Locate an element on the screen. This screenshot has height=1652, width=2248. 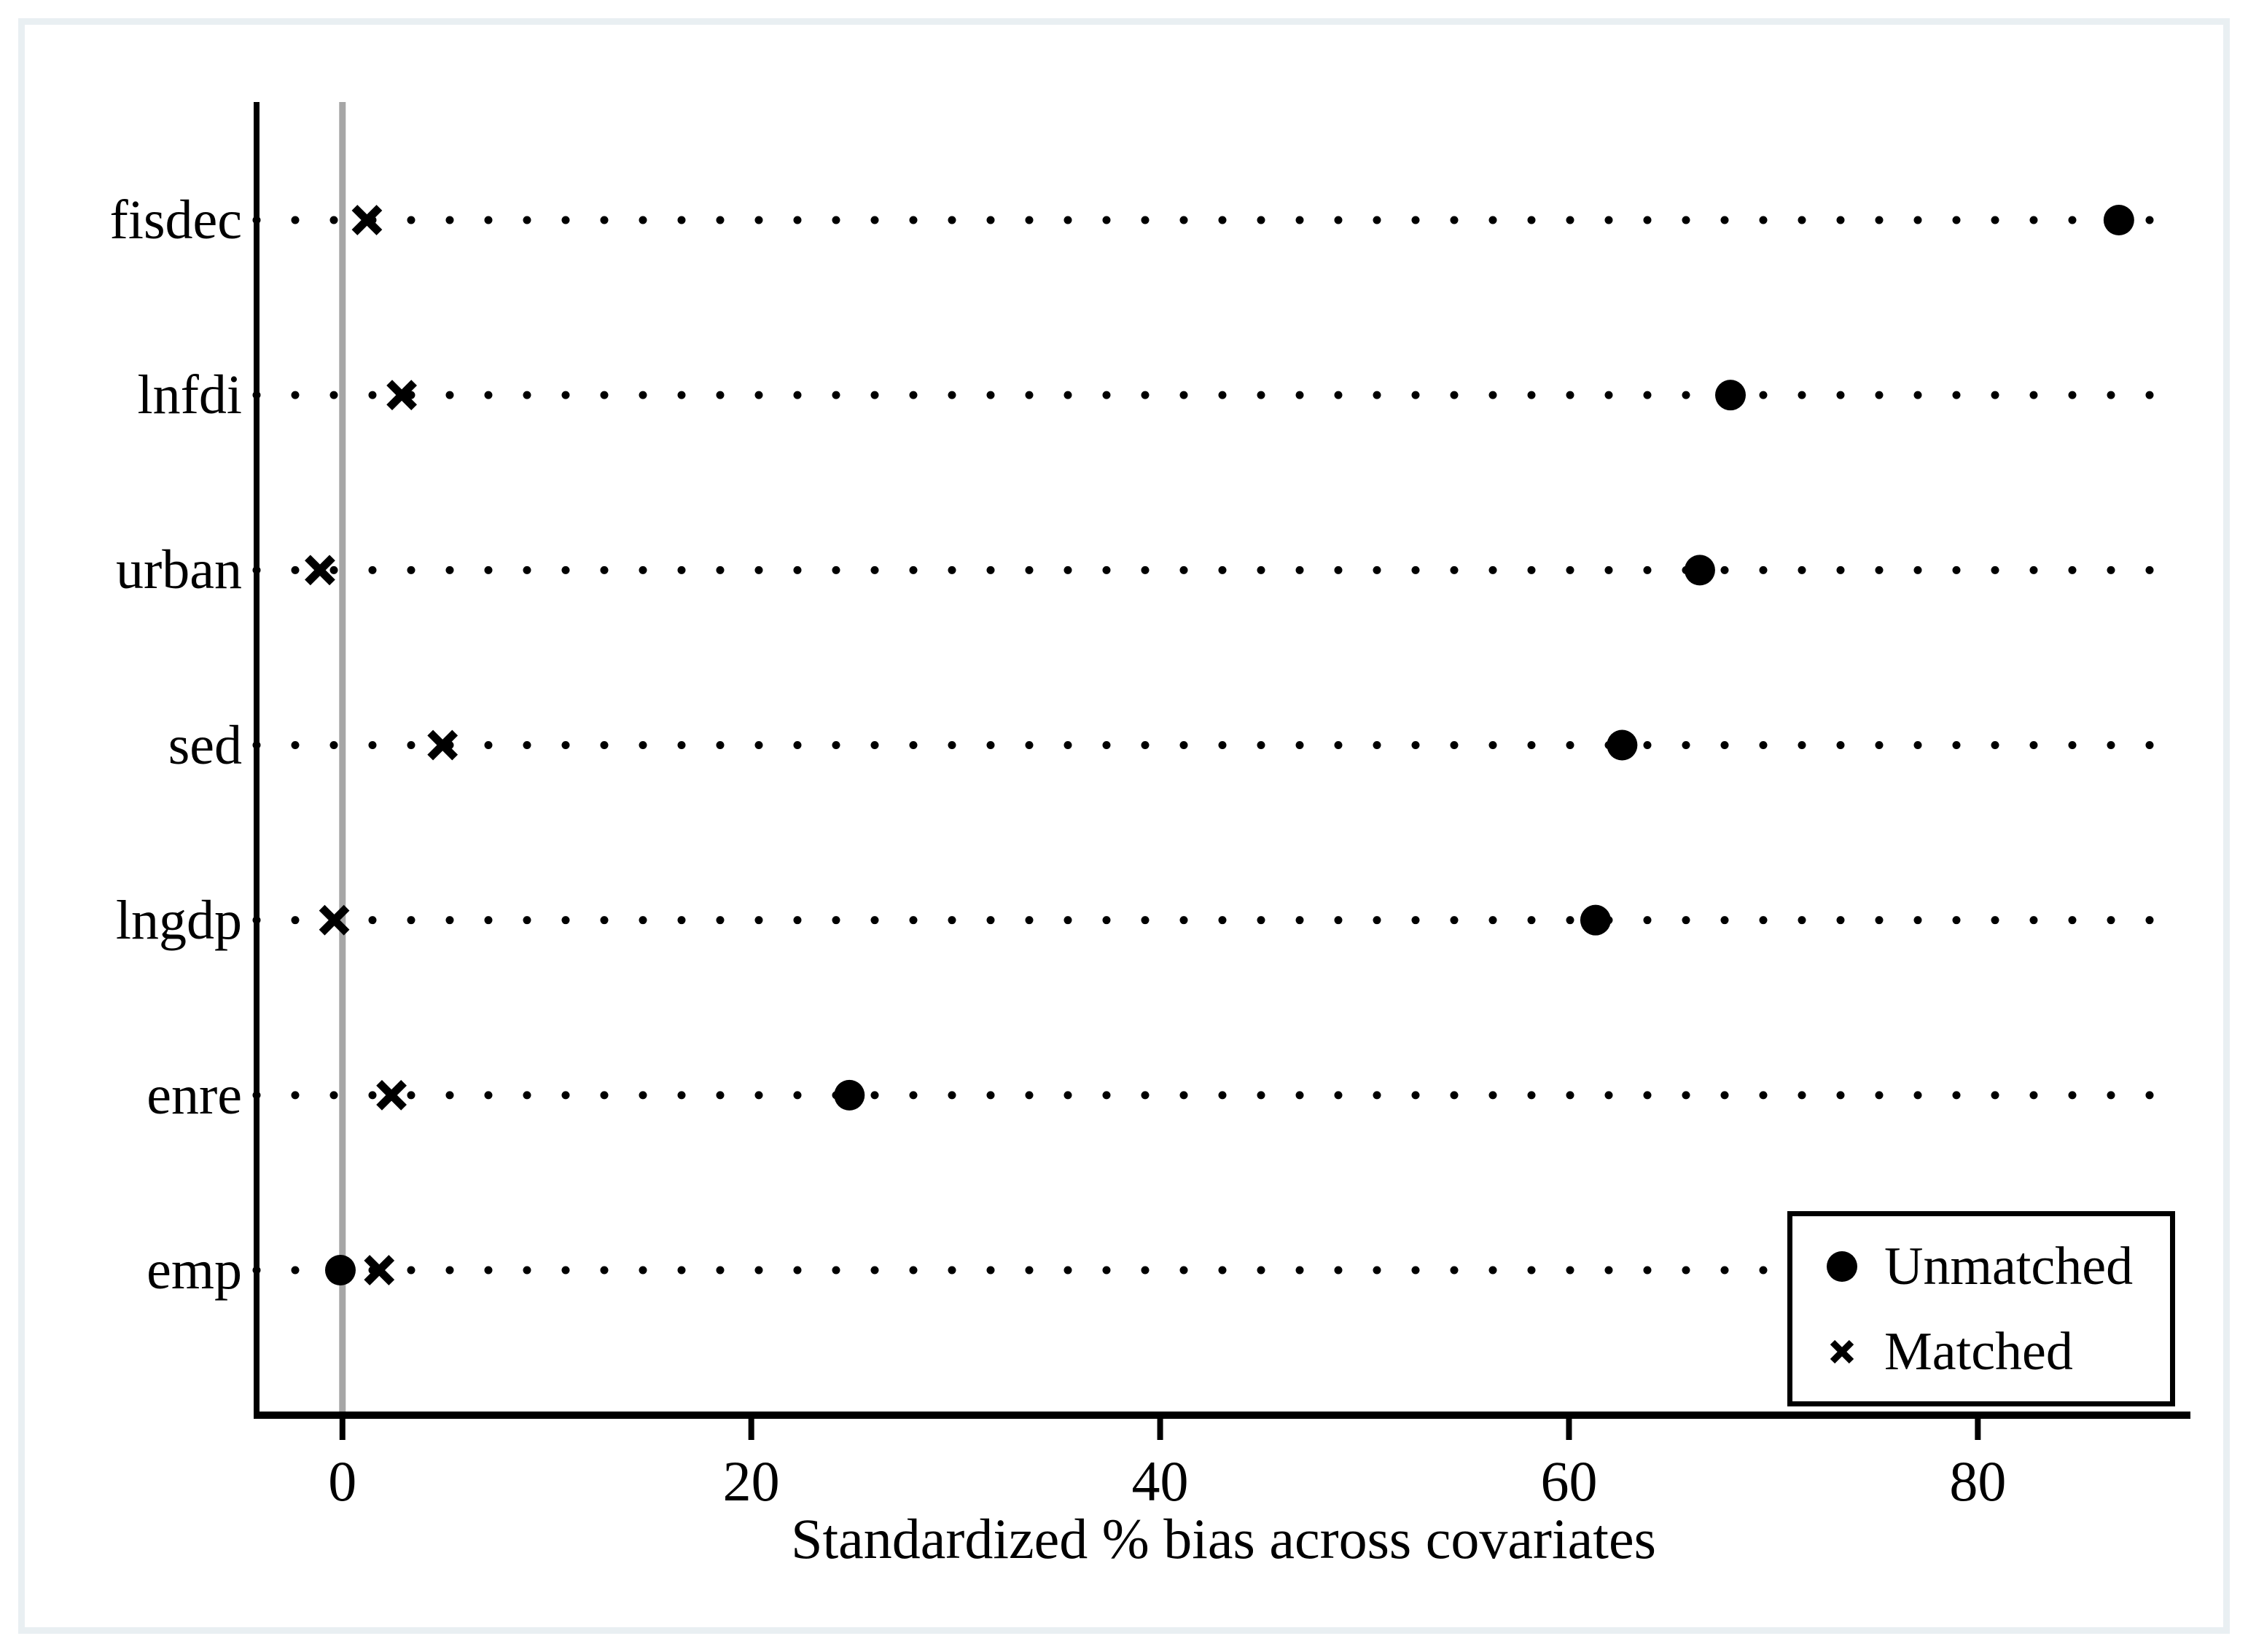
category-label-lnfdi: lnfdi is located at coordinates (189, 395).